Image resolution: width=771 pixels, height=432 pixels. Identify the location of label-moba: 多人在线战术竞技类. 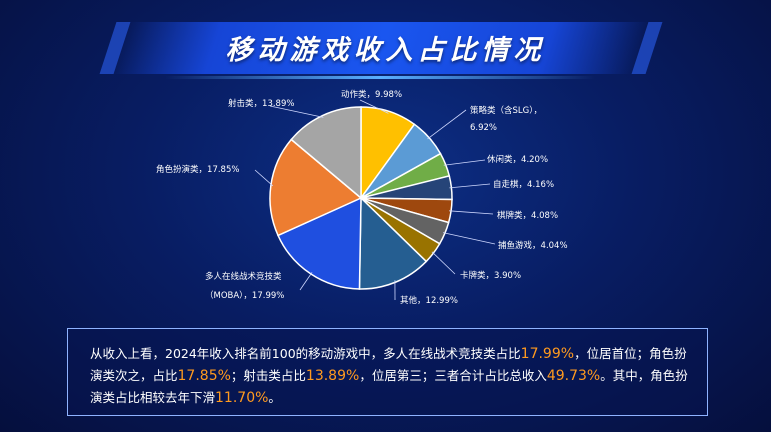
(243, 276).